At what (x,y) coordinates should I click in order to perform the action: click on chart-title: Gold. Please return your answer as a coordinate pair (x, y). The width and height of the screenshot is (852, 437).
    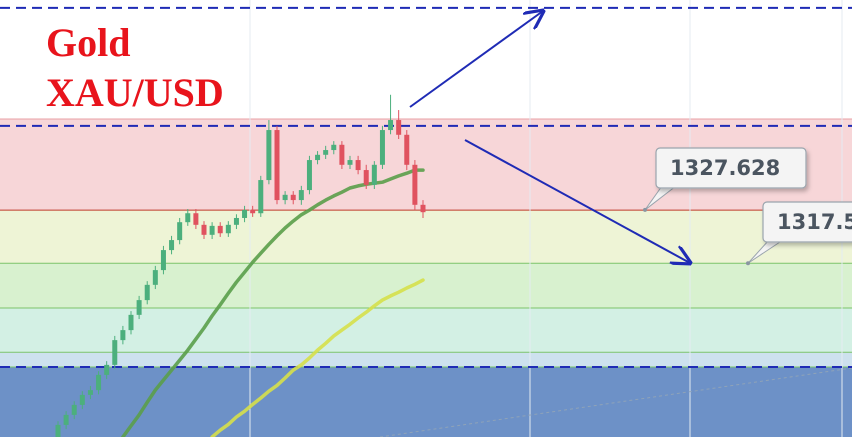
    Looking at the image, I should click on (88, 42).